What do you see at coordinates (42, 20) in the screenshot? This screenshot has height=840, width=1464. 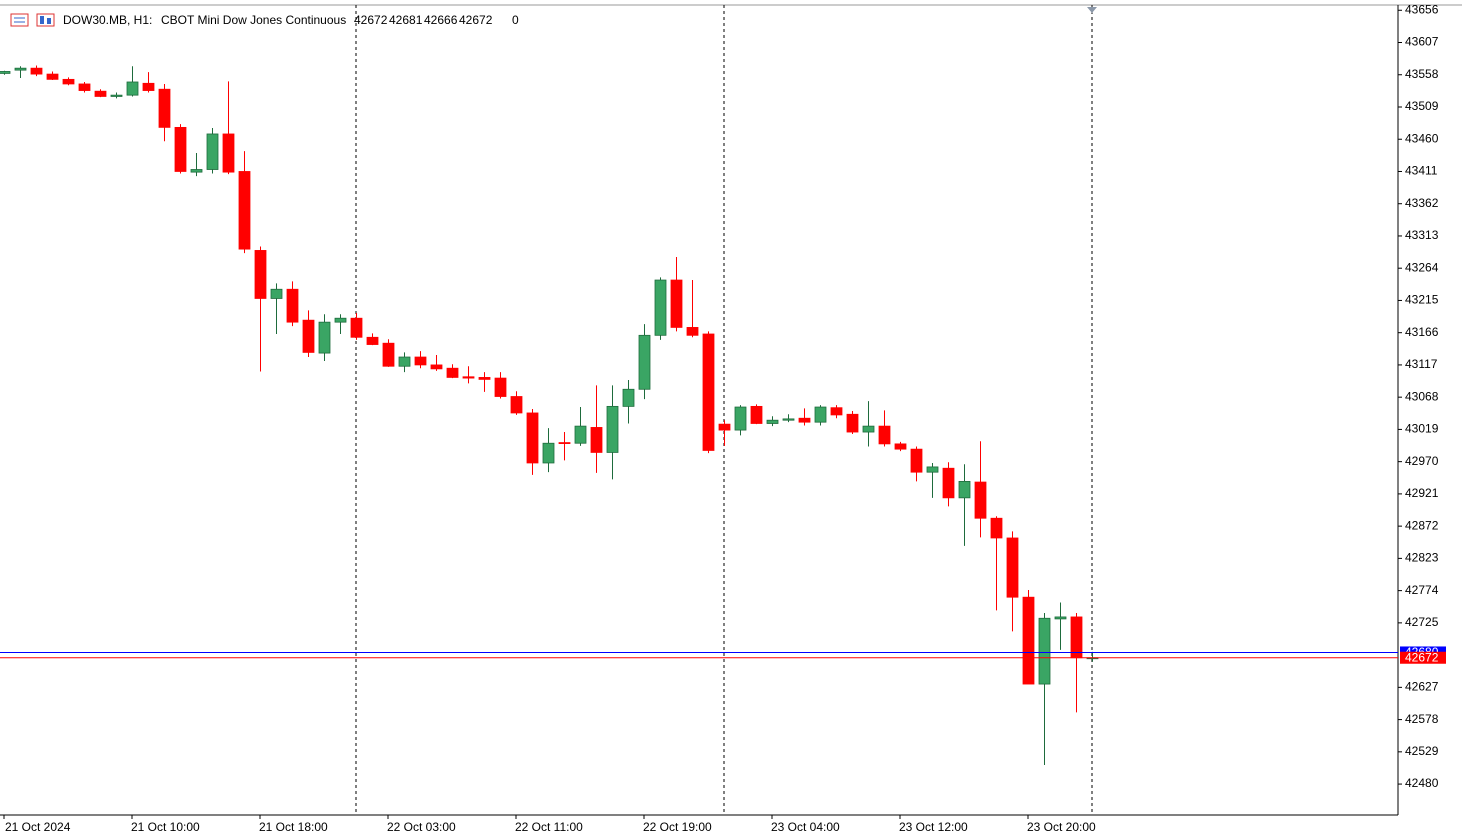 I see `icon-bar` at bounding box center [42, 20].